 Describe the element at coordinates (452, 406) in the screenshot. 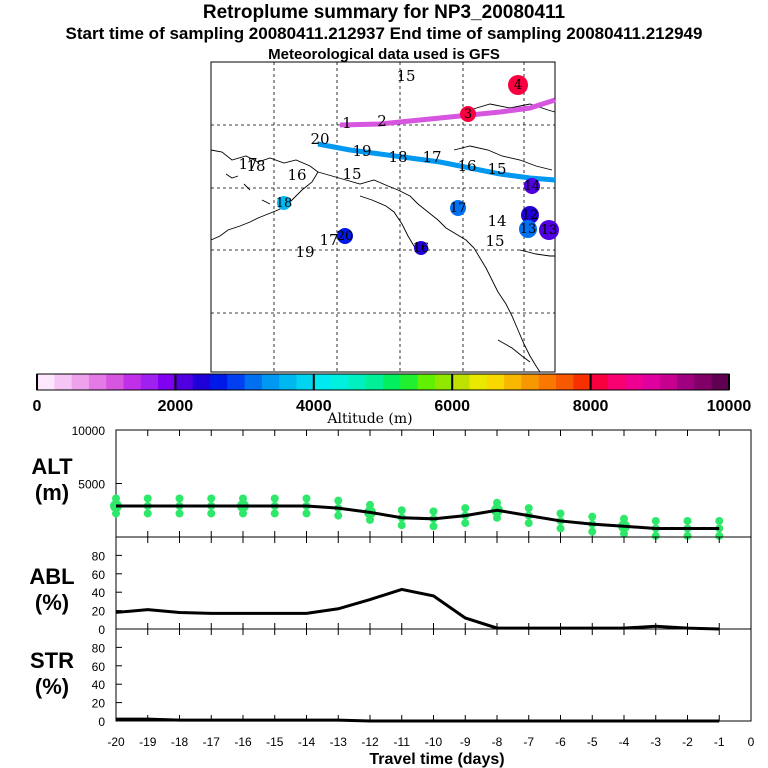

I see `colorbar-tick-label: 6000` at that location.